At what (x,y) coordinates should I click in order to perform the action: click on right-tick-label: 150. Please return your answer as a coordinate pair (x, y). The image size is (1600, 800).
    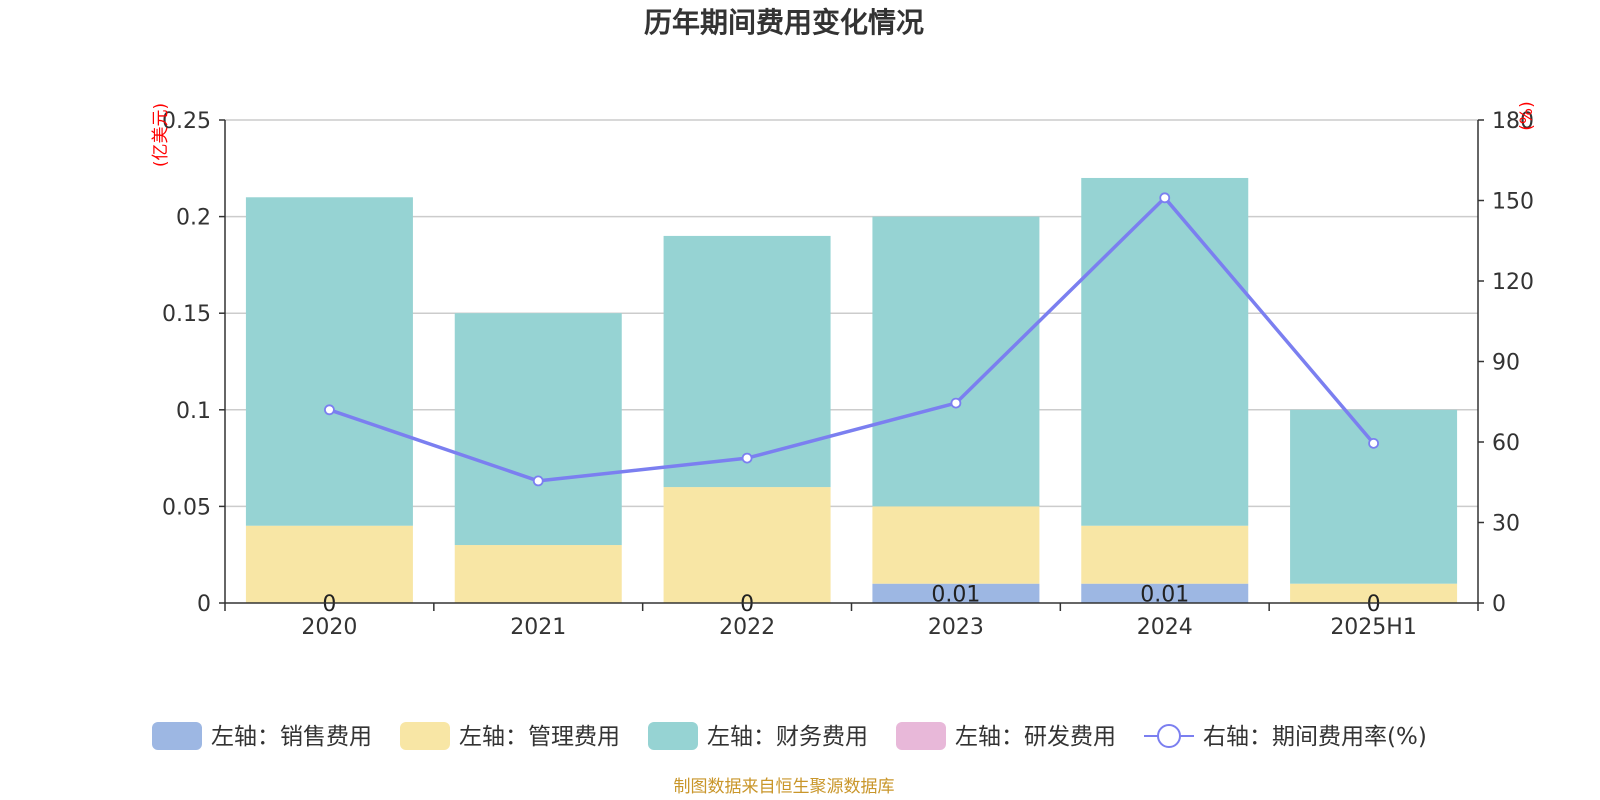
    Looking at the image, I should click on (1513, 202).